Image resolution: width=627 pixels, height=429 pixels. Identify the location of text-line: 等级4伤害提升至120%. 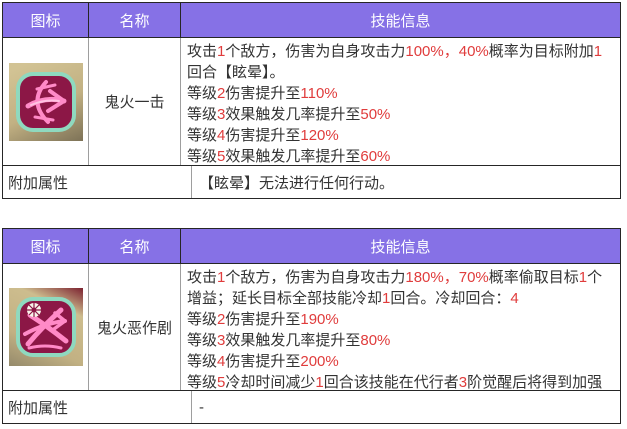
(263, 135).